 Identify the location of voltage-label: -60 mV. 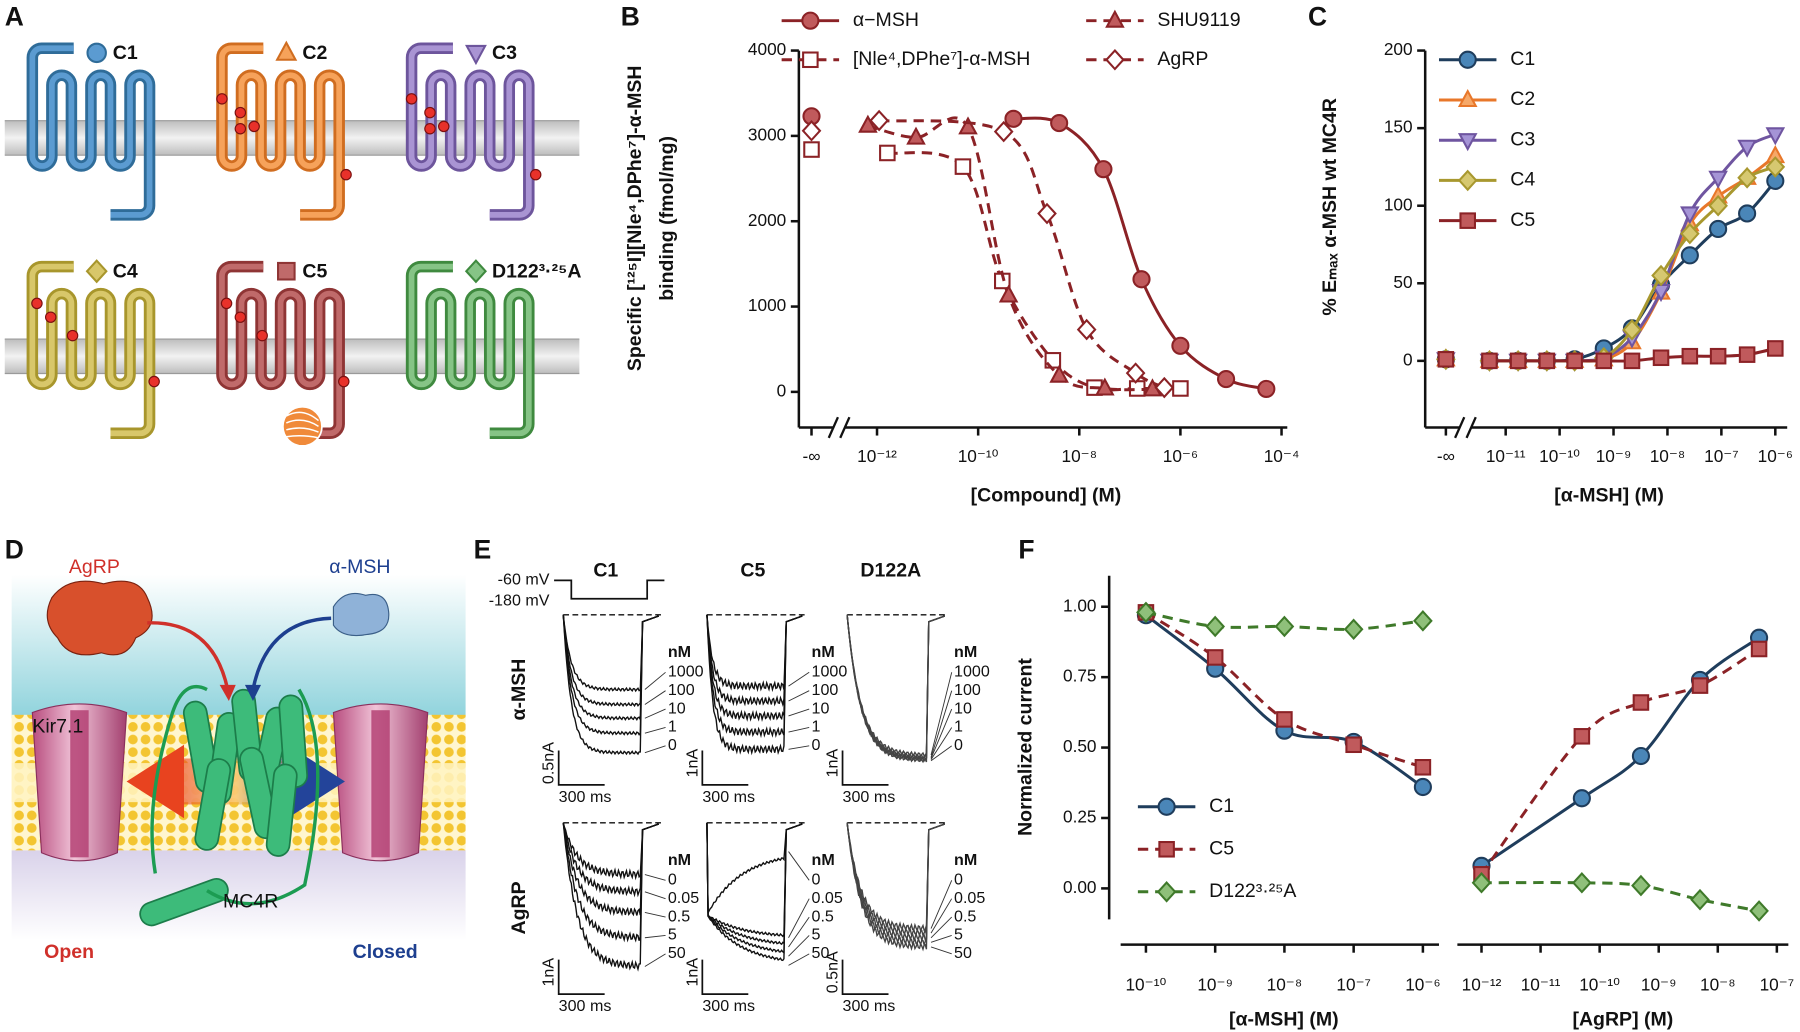
(524, 580).